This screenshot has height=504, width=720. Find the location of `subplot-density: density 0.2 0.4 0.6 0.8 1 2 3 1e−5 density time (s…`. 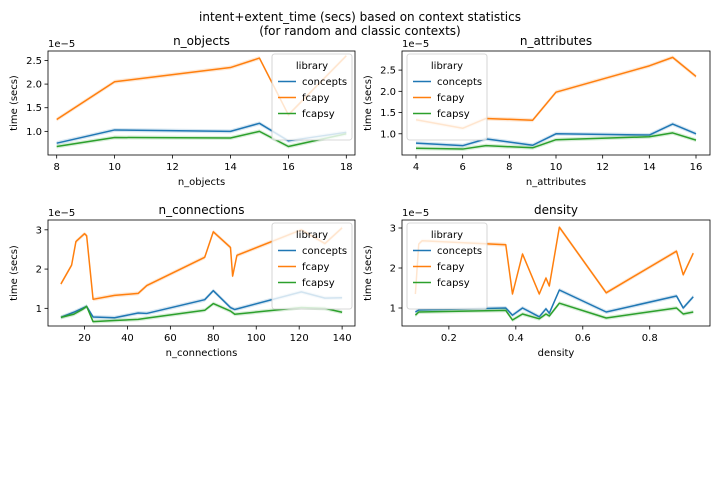

subplot-density: density 0.2 0.4 0.6 0.8 1 2 3 1e−5 density time (s… is located at coordinates (537, 281).